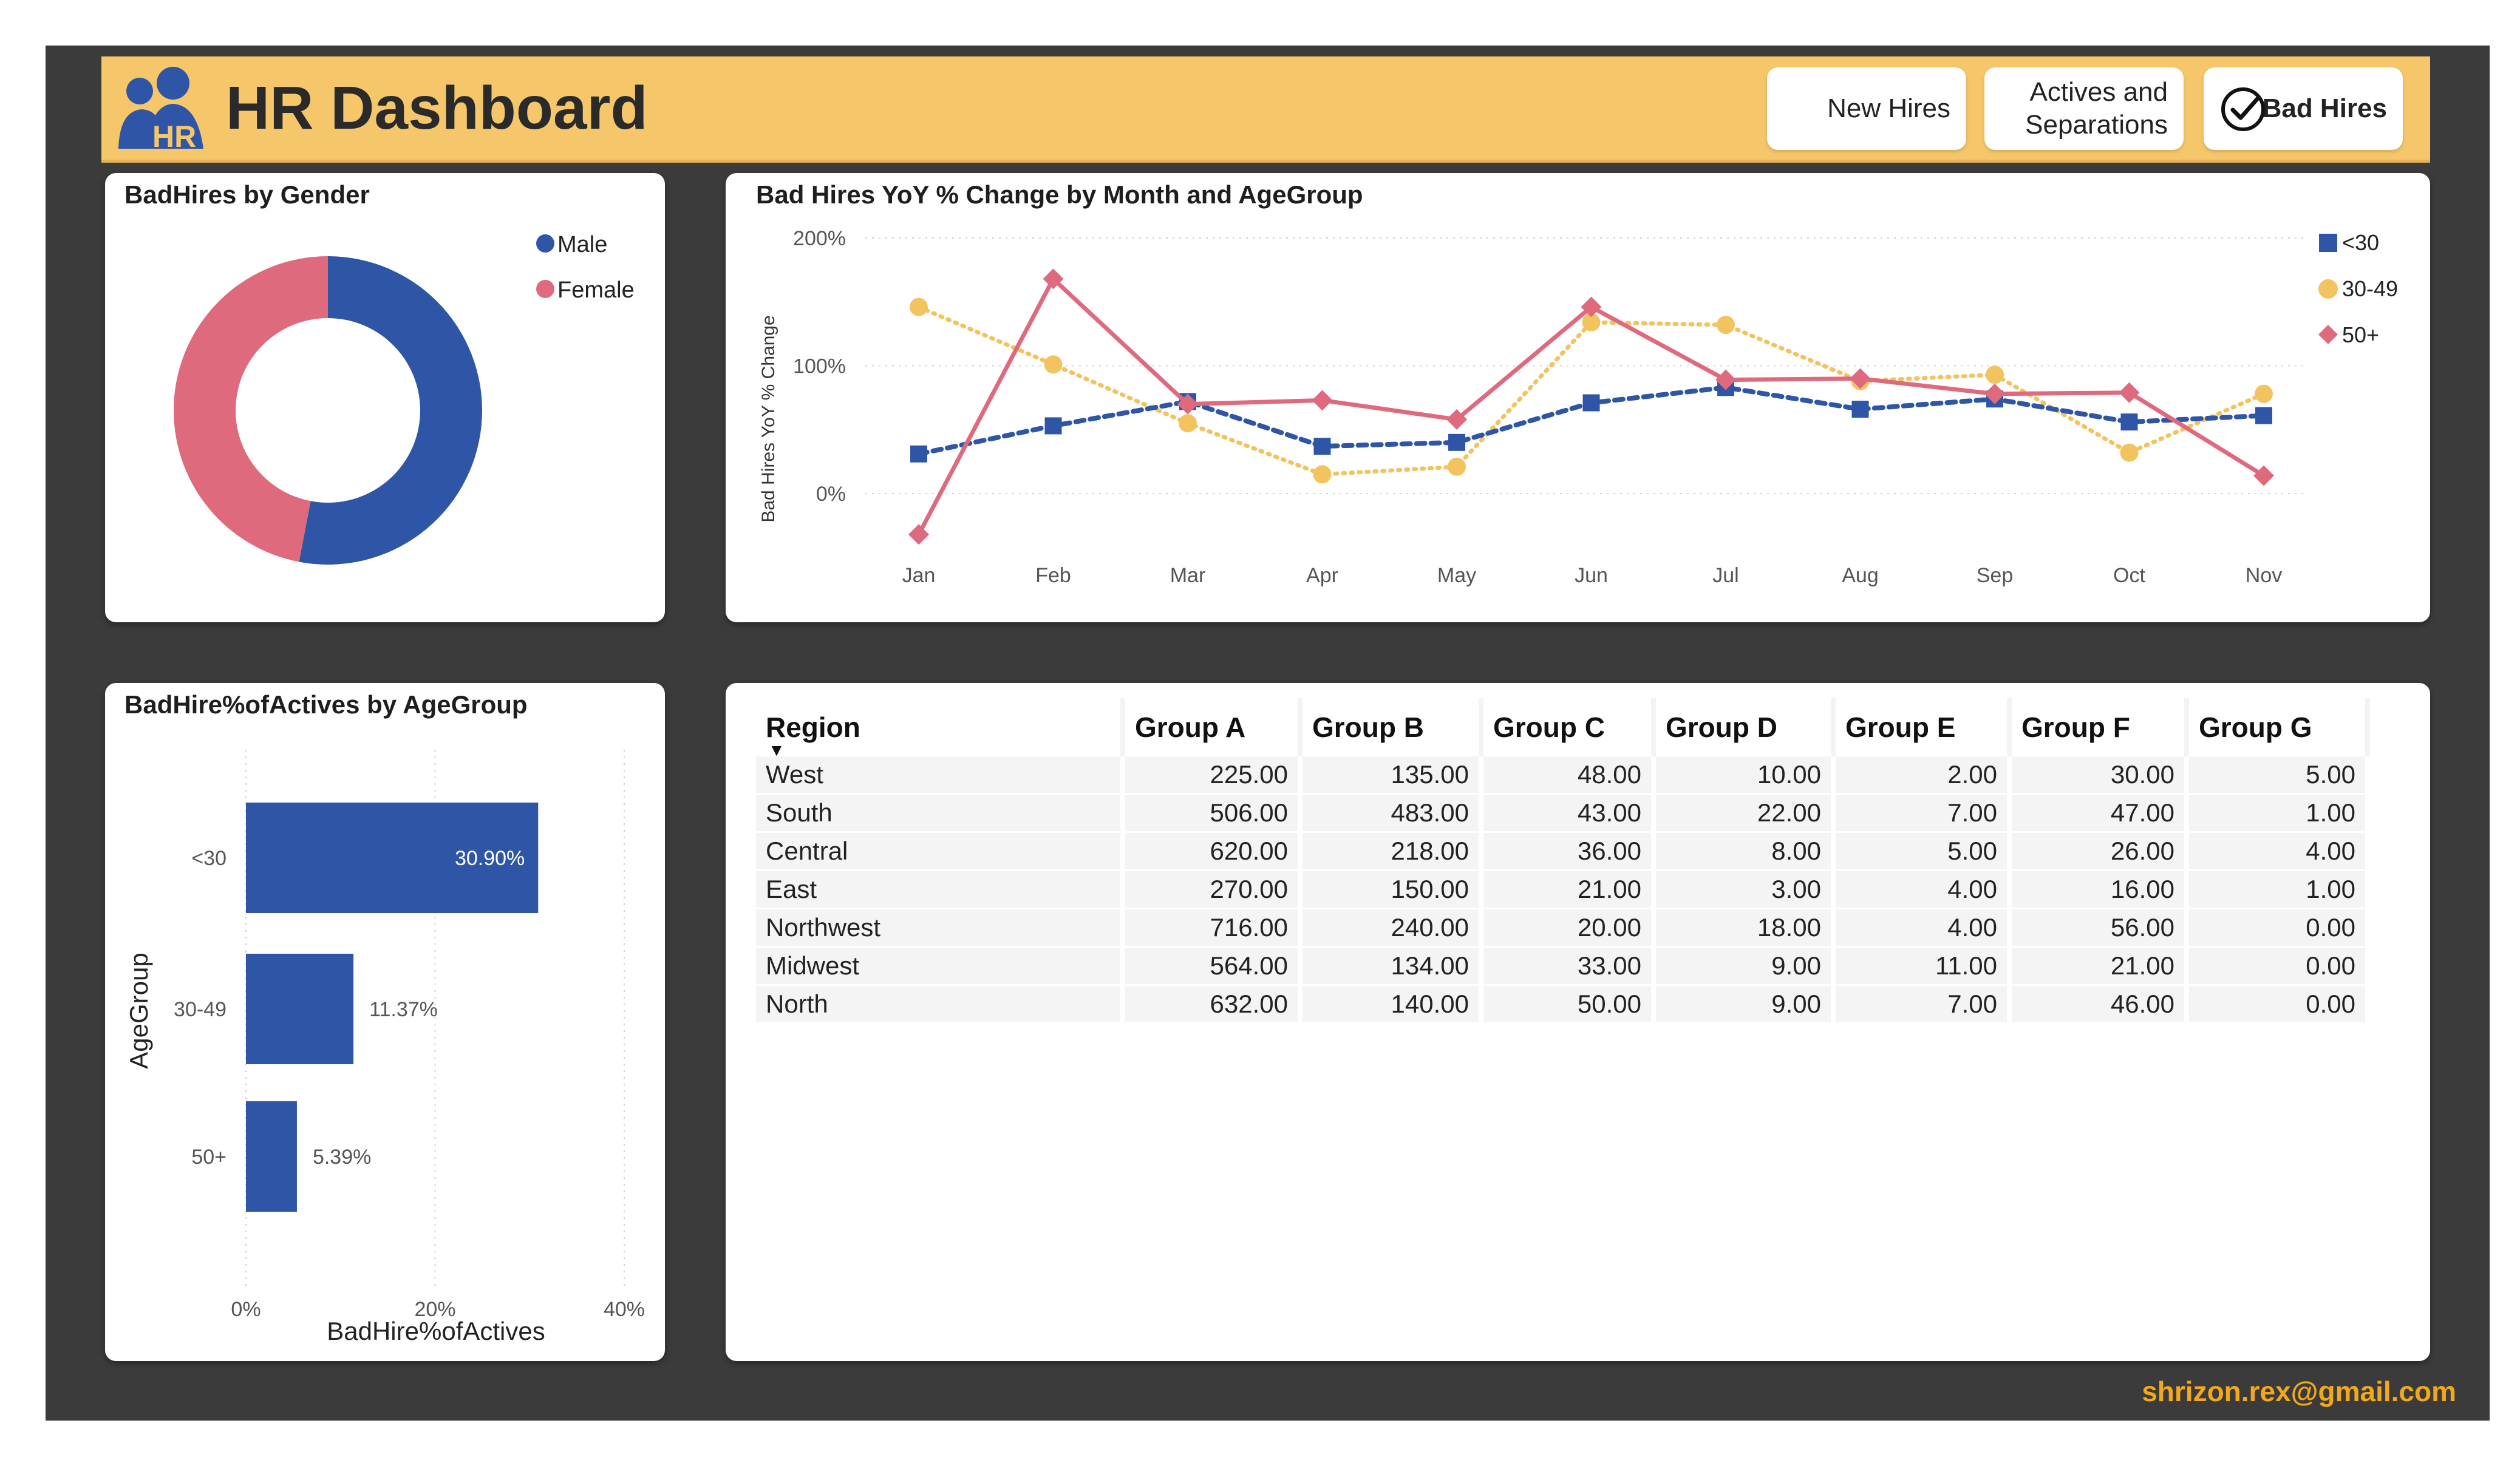 Image resolution: width=2520 pixels, height=1457 pixels. What do you see at coordinates (1924, 727) in the screenshot?
I see `column-header-group-e: Group E` at bounding box center [1924, 727].